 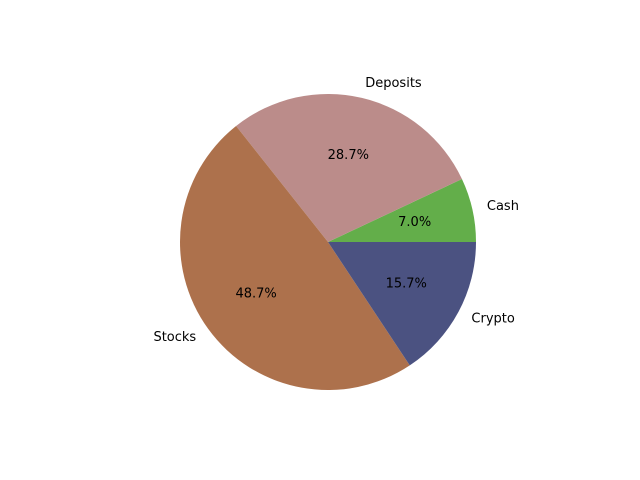 What do you see at coordinates (402, 304) in the screenshot?
I see `pie-slice-crypto` at bounding box center [402, 304].